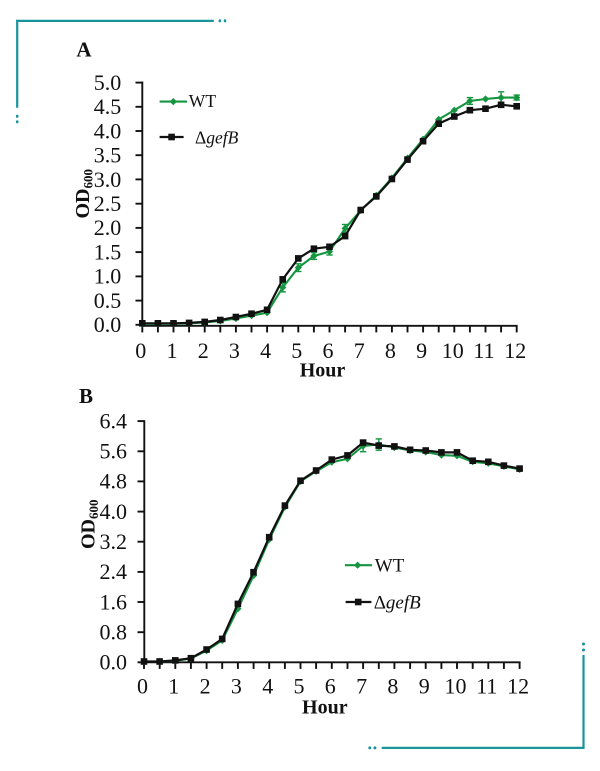 The image size is (600, 771). I want to click on svg-text: 1.5, so click(108, 251).